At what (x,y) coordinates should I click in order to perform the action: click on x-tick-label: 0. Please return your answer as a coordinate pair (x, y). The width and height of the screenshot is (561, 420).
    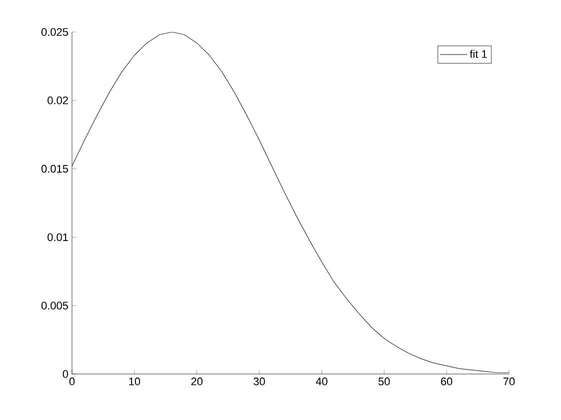
    Looking at the image, I should click on (72, 382).